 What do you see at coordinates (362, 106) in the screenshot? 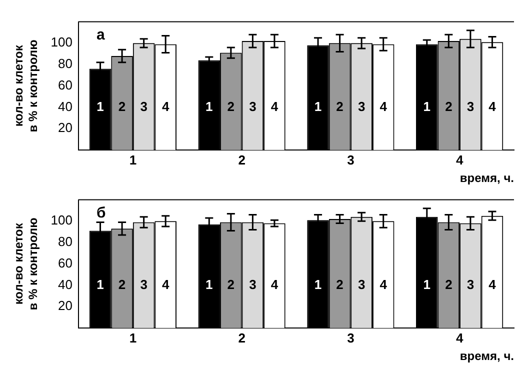
I see `text: 3` at bounding box center [362, 106].